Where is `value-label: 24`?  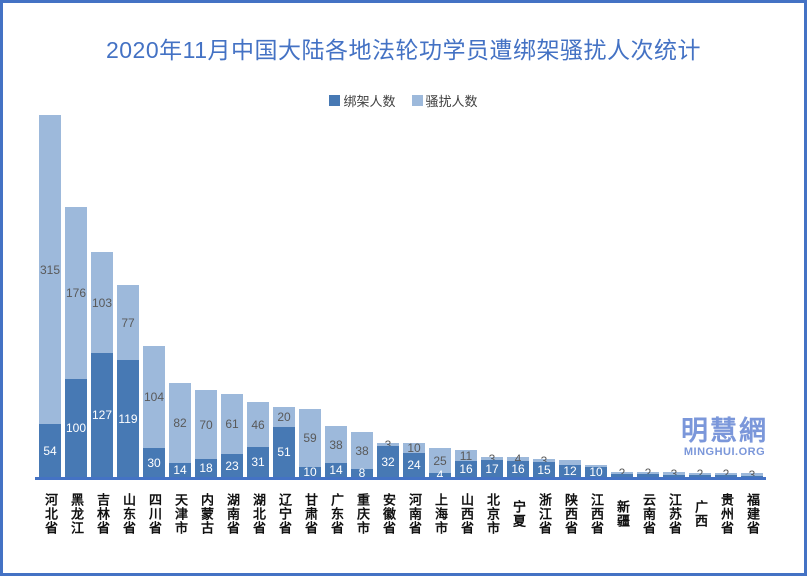
value-label: 24 is located at coordinates (414, 465).